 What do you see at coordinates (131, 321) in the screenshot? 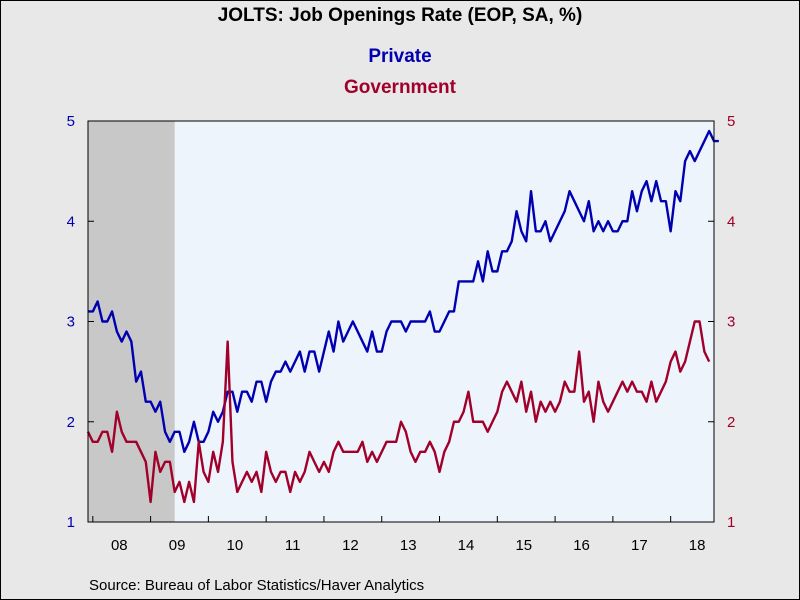
I see `recession-band` at bounding box center [131, 321].